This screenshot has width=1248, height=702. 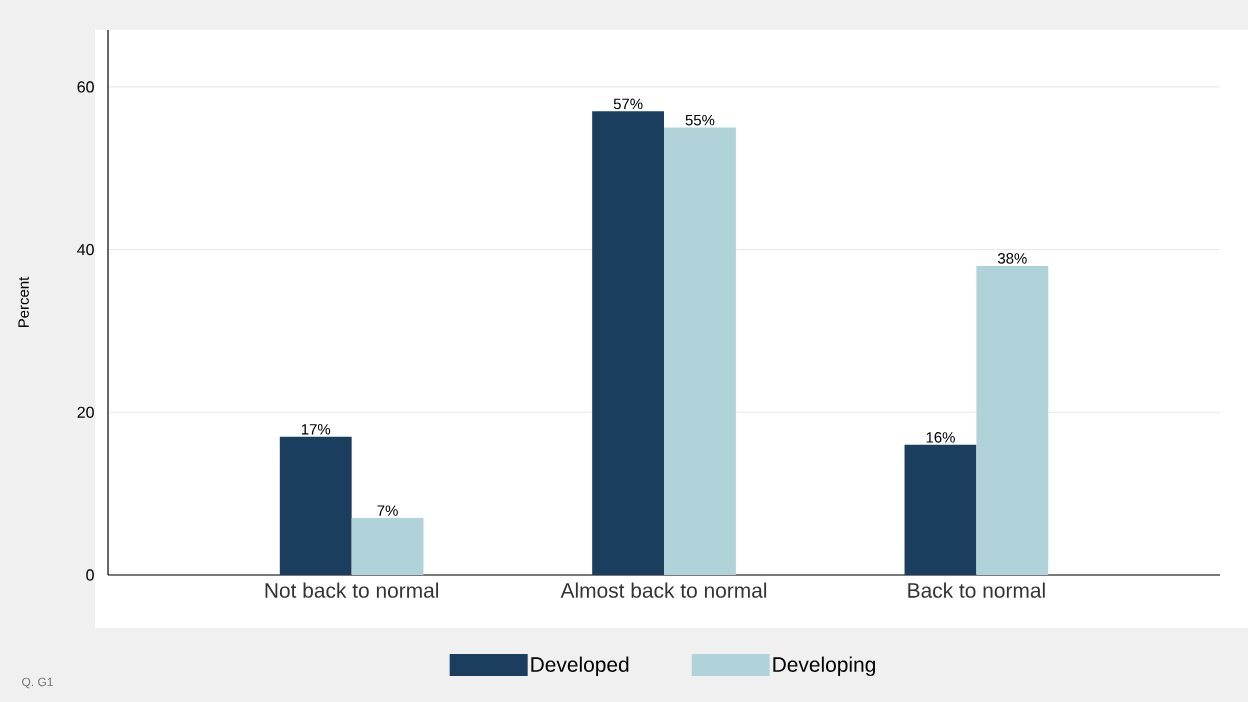 What do you see at coordinates (940, 437) in the screenshot?
I see `data-label: 16%` at bounding box center [940, 437].